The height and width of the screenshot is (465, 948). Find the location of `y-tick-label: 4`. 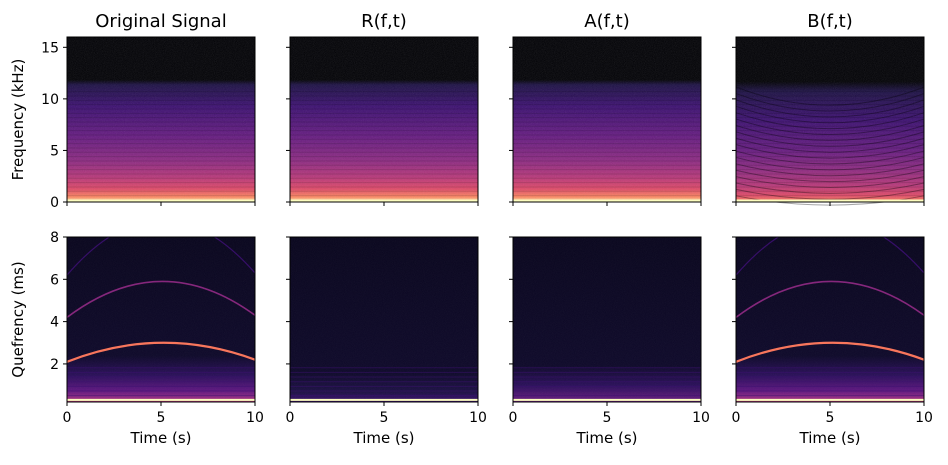

y-tick-label: 4 is located at coordinates (54, 323).